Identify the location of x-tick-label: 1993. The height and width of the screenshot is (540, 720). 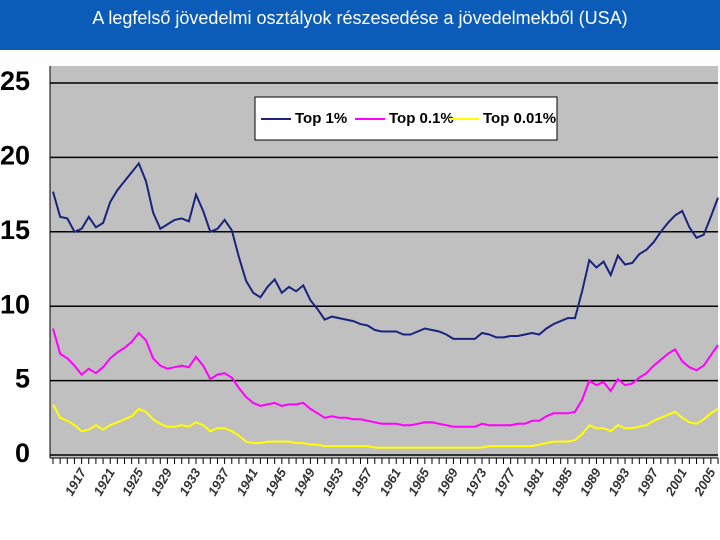
(619, 481).